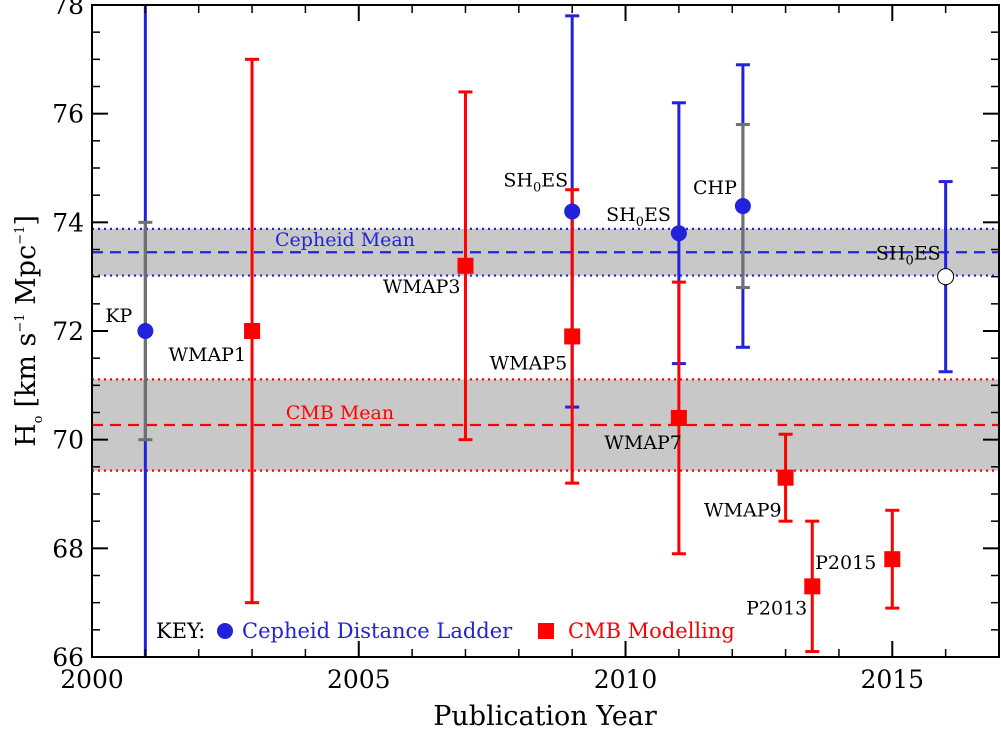  Describe the element at coordinates (180, 631) in the screenshot. I see `legend-key-label: KEY:` at that location.